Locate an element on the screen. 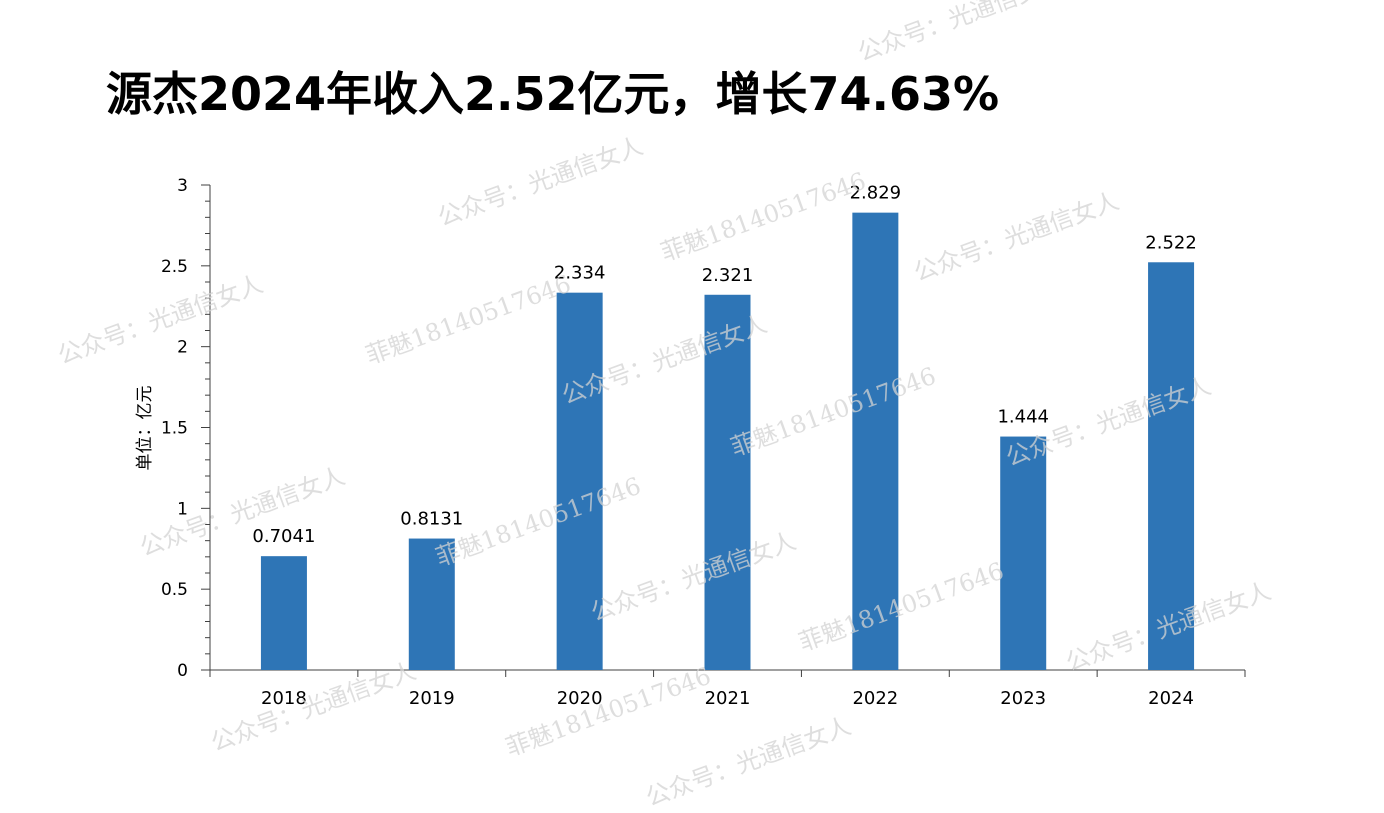  y-tick-label: 1 is located at coordinates (182, 509).